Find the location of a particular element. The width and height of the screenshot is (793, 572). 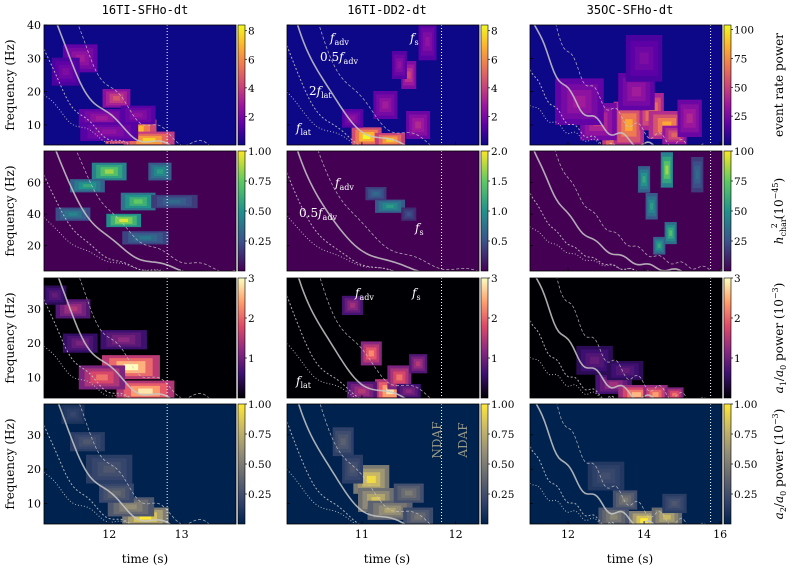

colorbar-r1-c1: 2 4 6 8 is located at coordinates (246, 85).